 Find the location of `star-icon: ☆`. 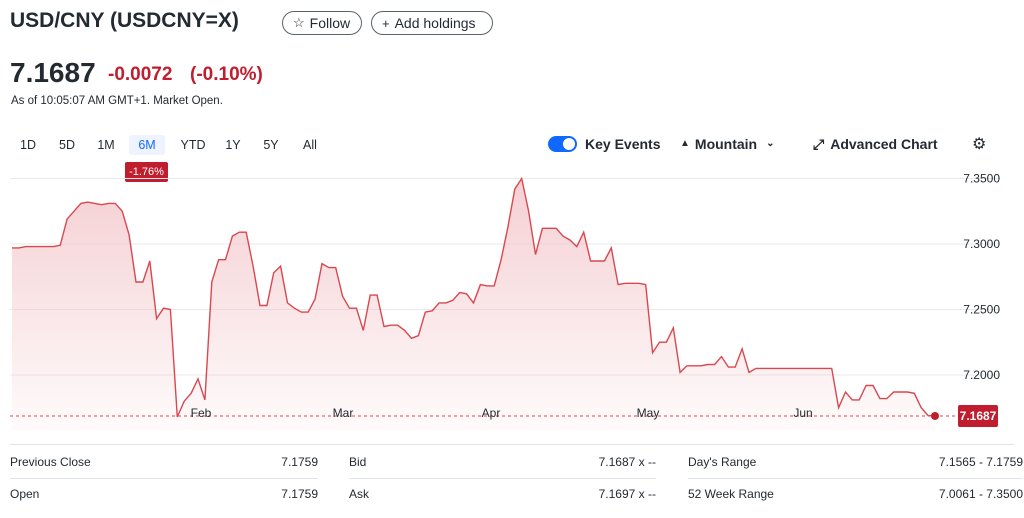

star-icon: ☆ is located at coordinates (299, 22).